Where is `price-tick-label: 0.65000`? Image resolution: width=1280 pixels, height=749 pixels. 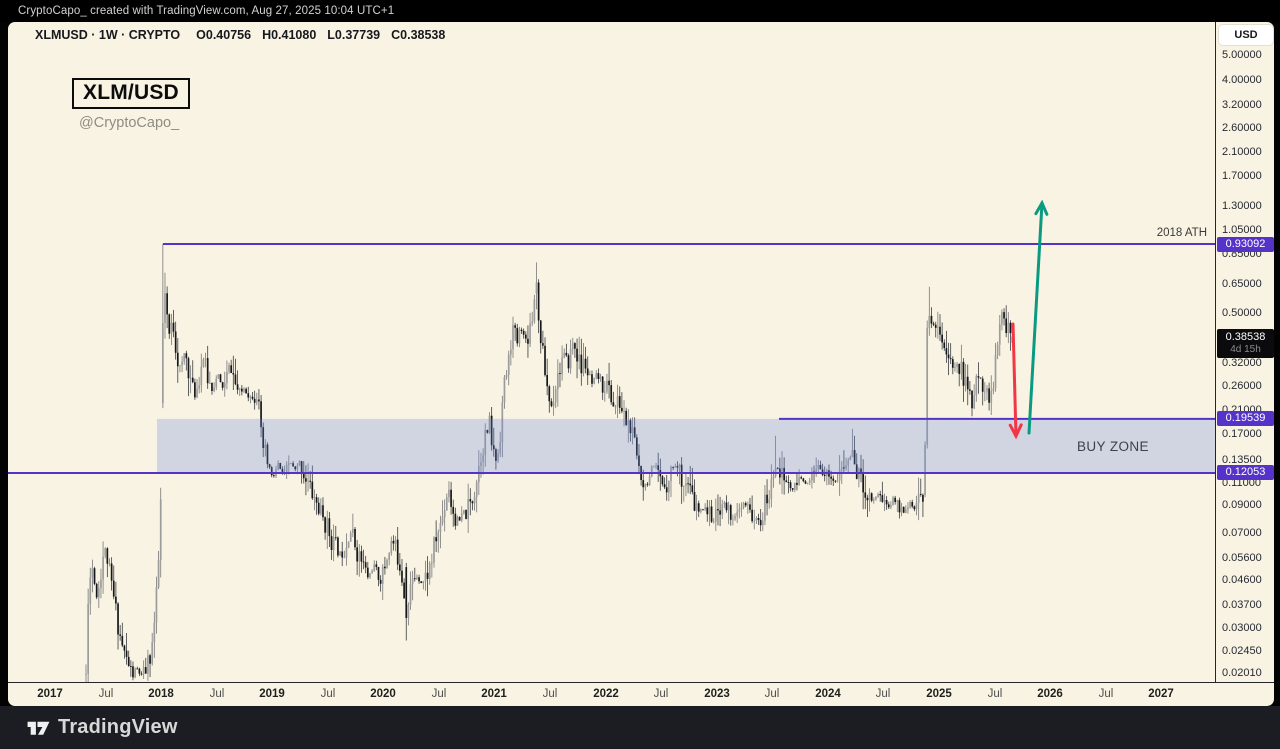
price-tick-label: 0.65000 is located at coordinates (1242, 283).